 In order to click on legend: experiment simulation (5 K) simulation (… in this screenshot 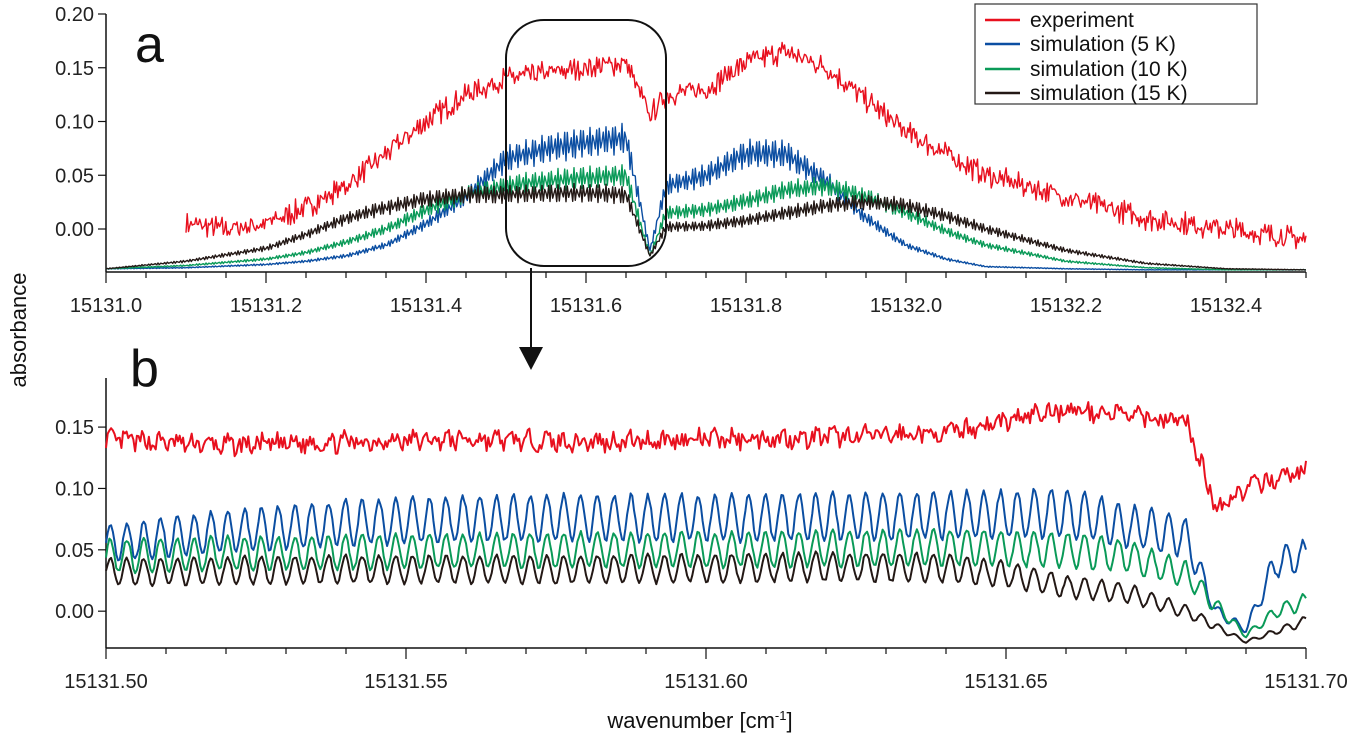, I will do `click(1116, 54)`.